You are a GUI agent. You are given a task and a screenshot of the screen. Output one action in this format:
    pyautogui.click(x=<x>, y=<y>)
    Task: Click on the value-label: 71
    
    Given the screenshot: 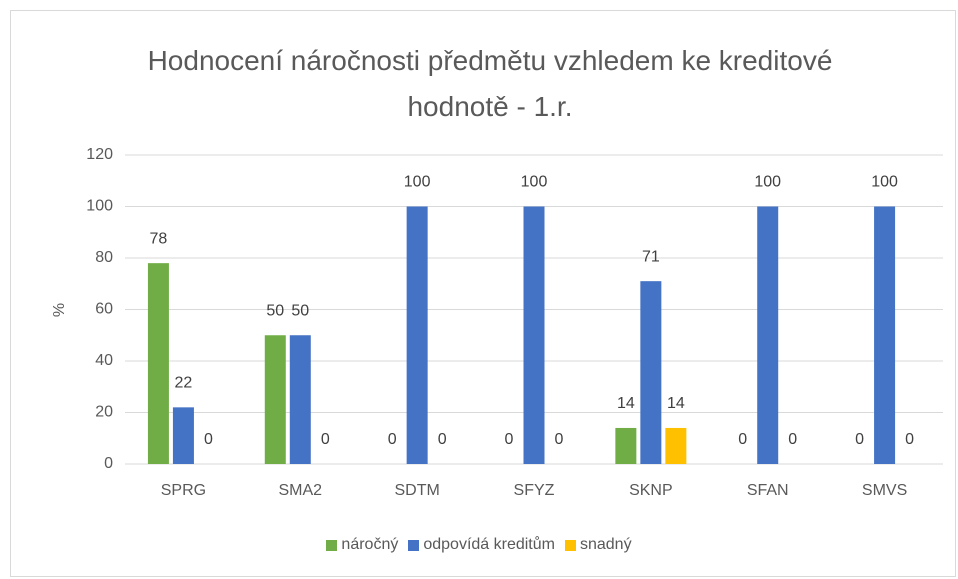 What is the action you would take?
    pyautogui.click(x=651, y=256)
    